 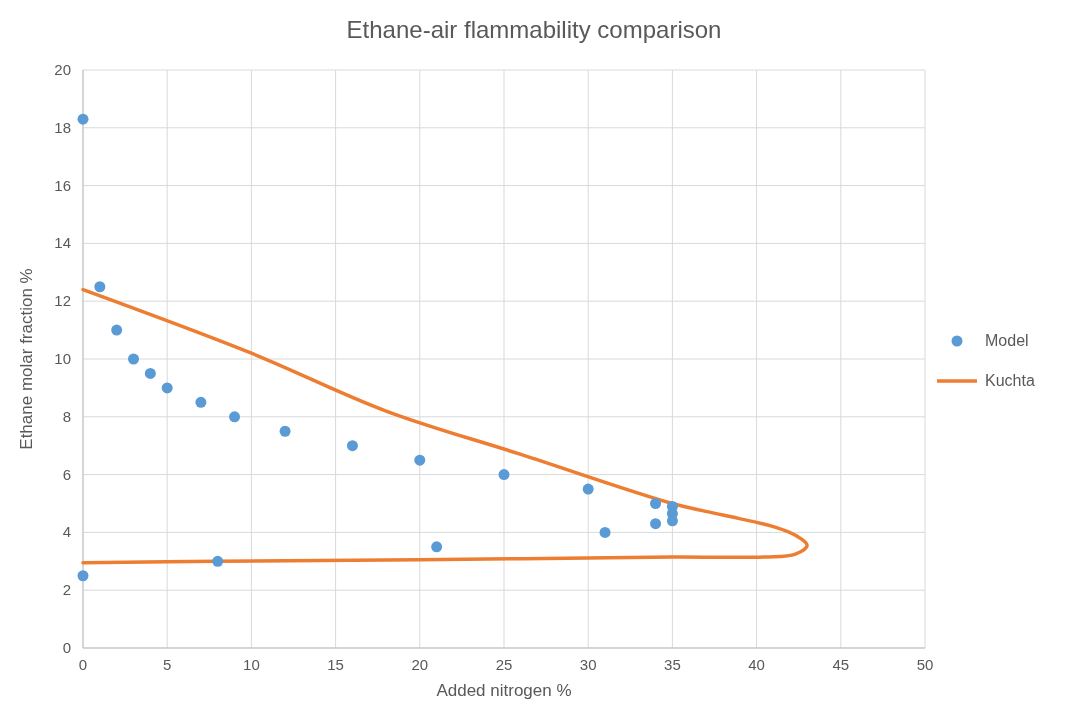 What do you see at coordinates (62, 127) in the screenshot?
I see `y-tick-label: 18` at bounding box center [62, 127].